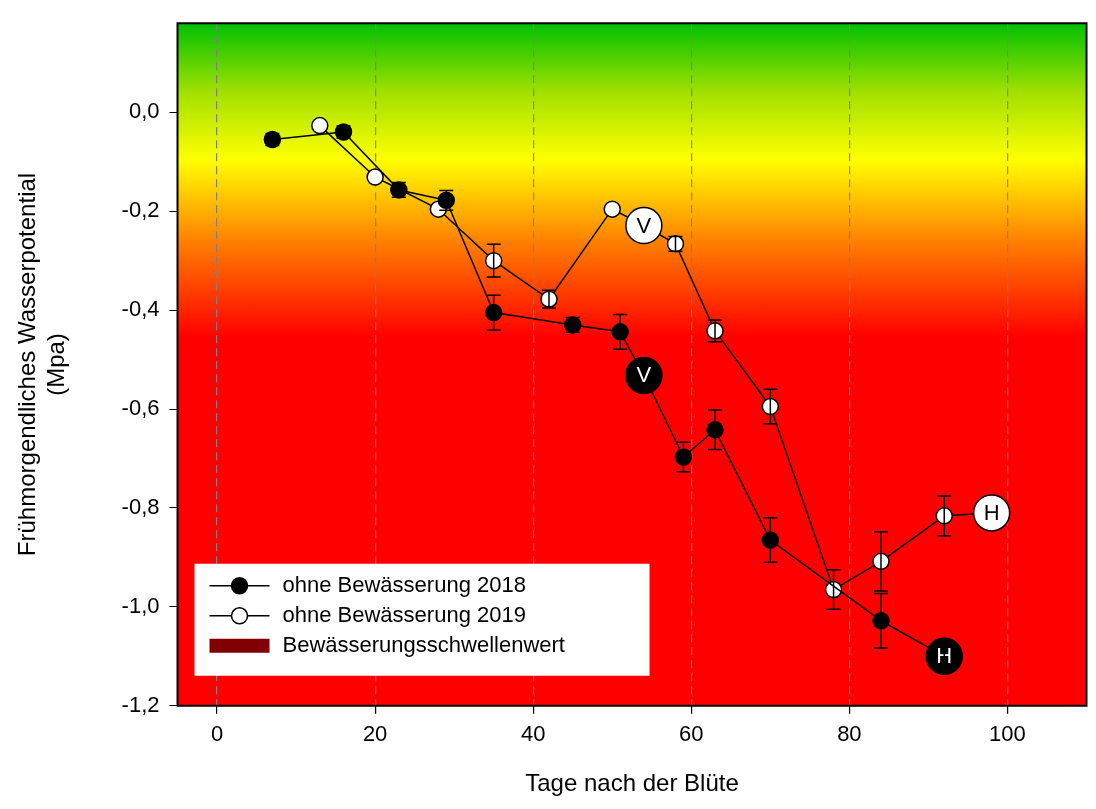 This screenshot has height=809, width=1096. What do you see at coordinates (404, 584) in the screenshot?
I see `legend-label: ohne Bewässerung 2018` at bounding box center [404, 584].